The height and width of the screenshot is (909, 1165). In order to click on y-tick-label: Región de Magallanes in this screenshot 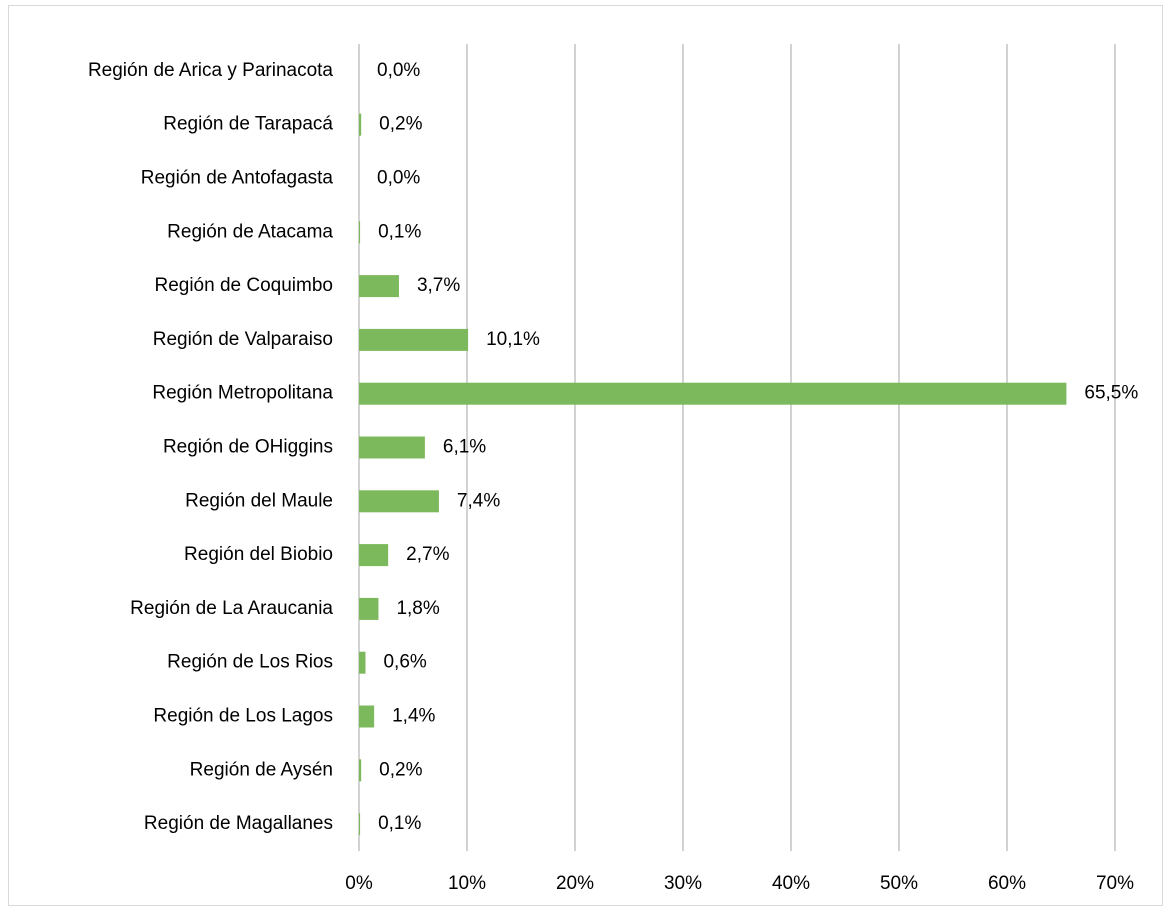, I will do `click(238, 823)`.